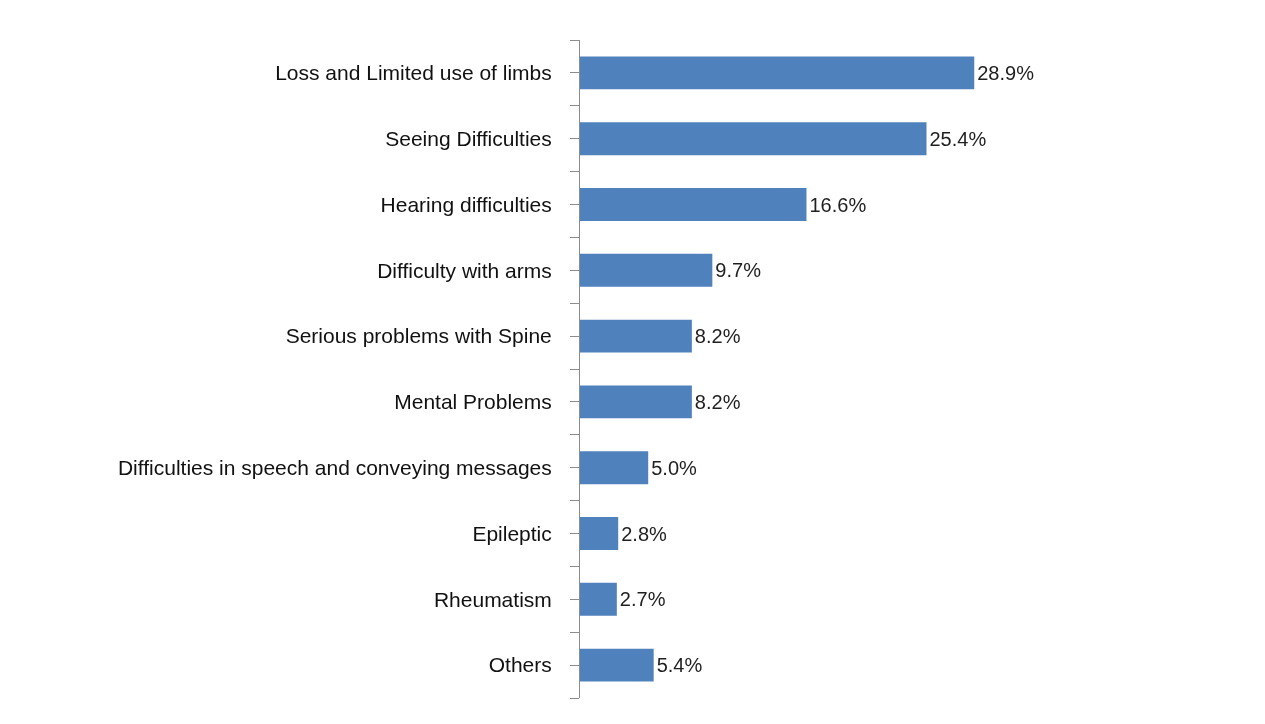 Image resolution: width=1265 pixels, height=724 pixels. What do you see at coordinates (413, 73) in the screenshot?
I see `y-tick-label: Loss and Limited use of limbs` at bounding box center [413, 73].